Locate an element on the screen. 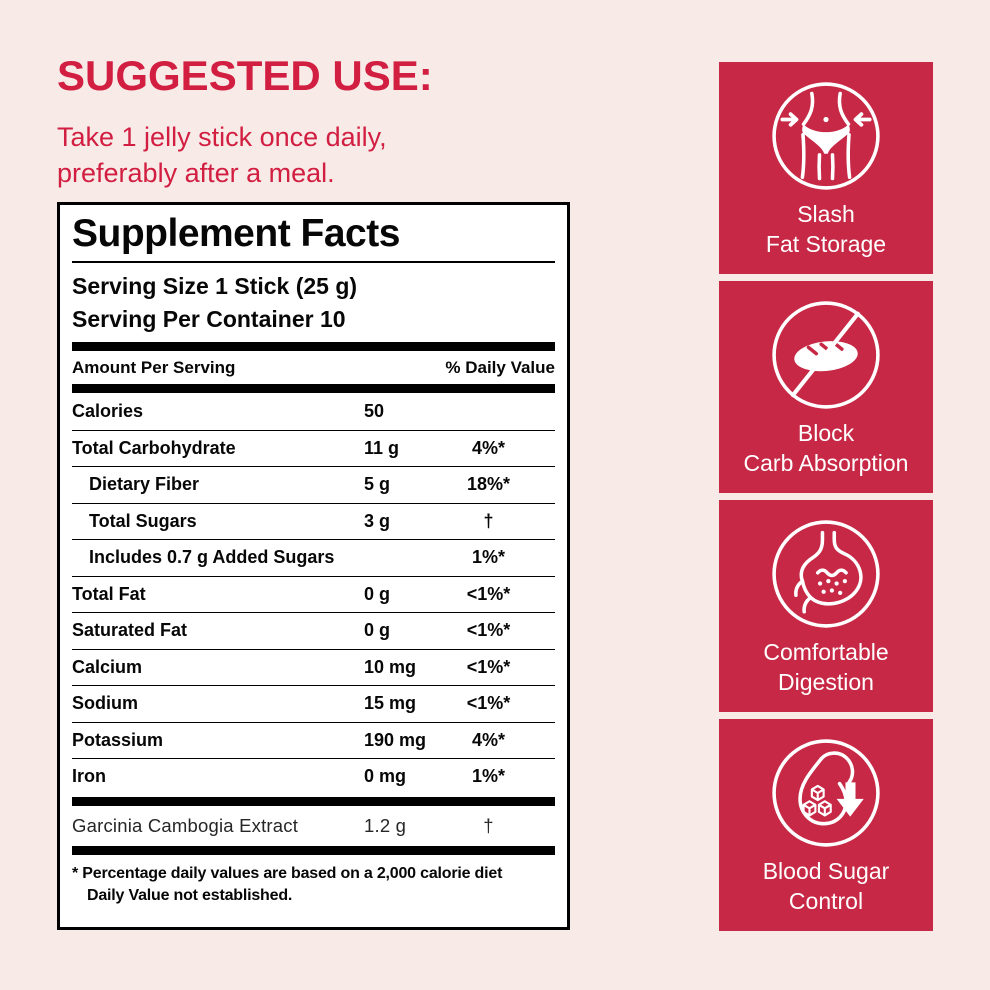 This screenshot has width=990, height=990. nutrient-label: Potassium is located at coordinates (118, 739).